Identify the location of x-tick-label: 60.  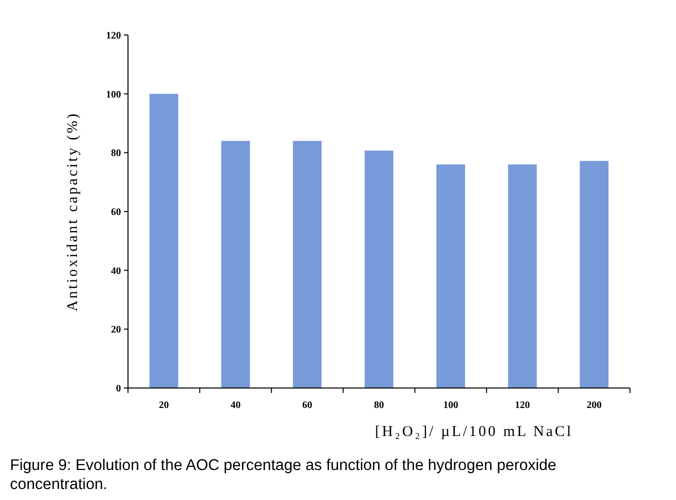
(307, 405).